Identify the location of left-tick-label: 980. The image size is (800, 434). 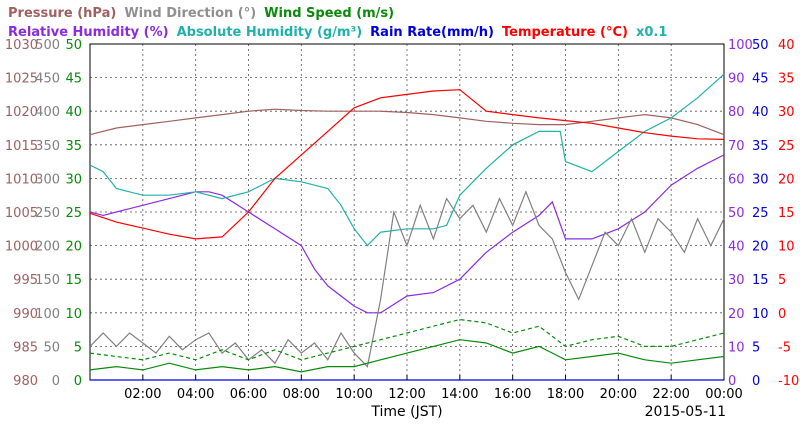
(25, 381).